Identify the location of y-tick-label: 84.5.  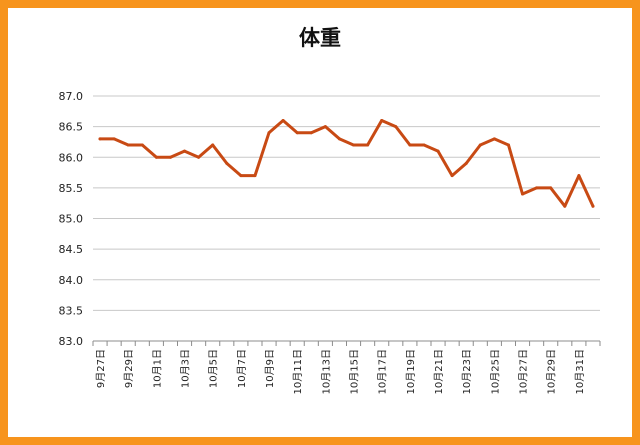
(71, 249).